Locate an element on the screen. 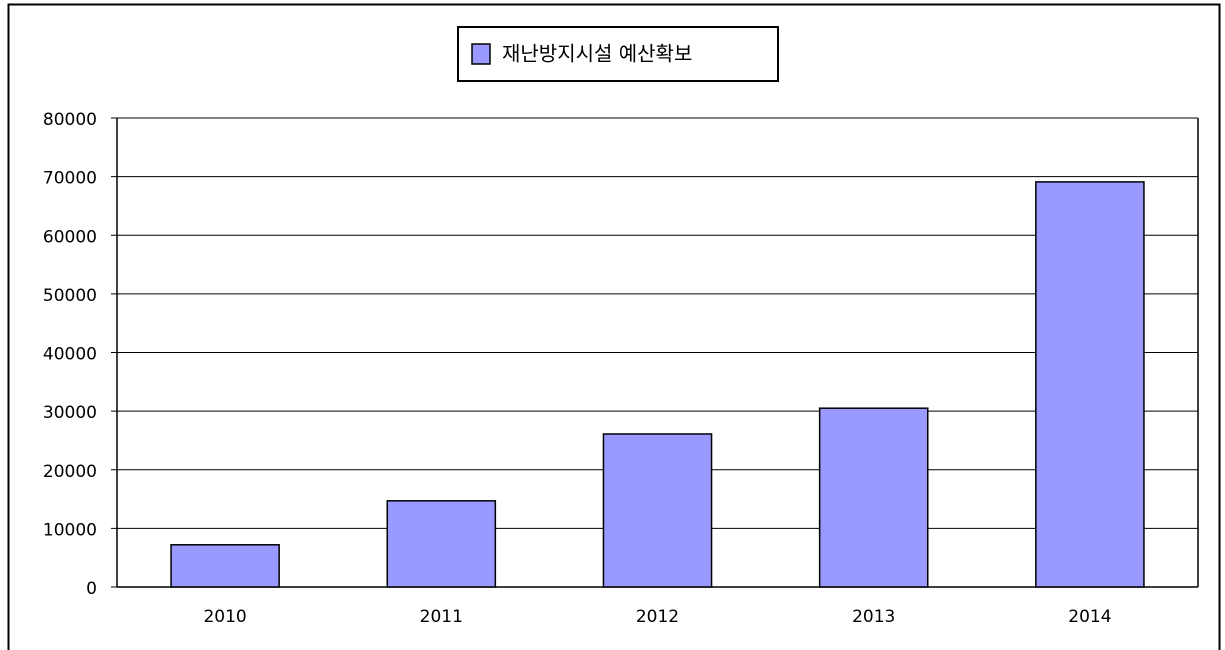  x-tick-label: 2013 is located at coordinates (873, 617).